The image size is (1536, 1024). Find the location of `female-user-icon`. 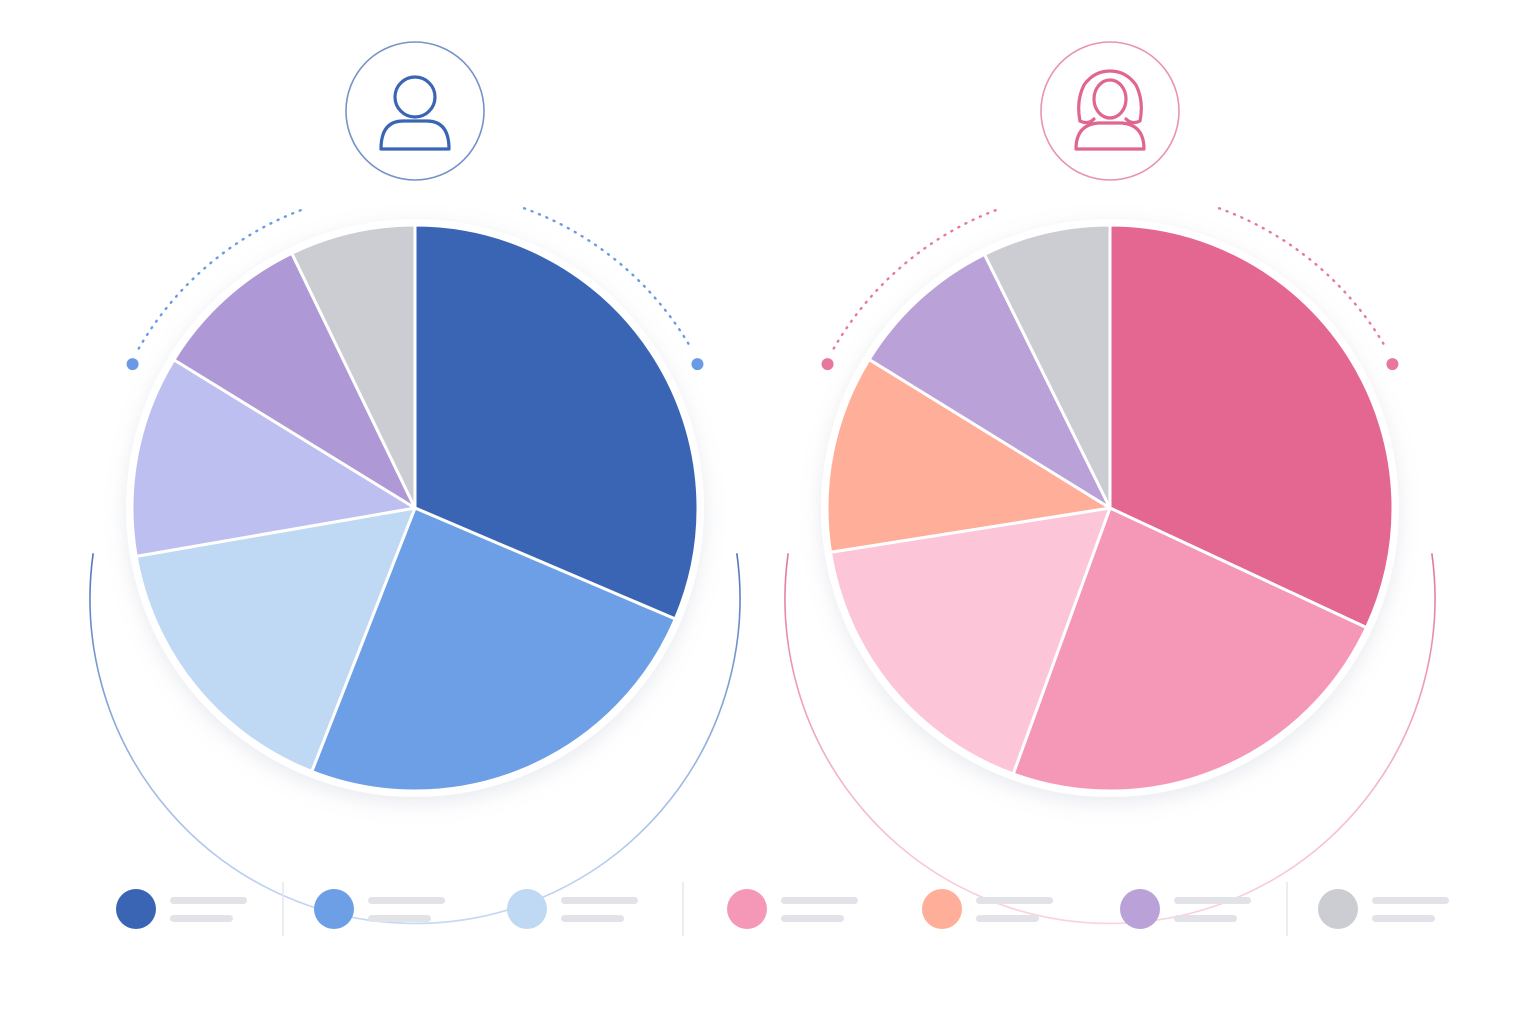

female-user-icon is located at coordinates (1110, 111).